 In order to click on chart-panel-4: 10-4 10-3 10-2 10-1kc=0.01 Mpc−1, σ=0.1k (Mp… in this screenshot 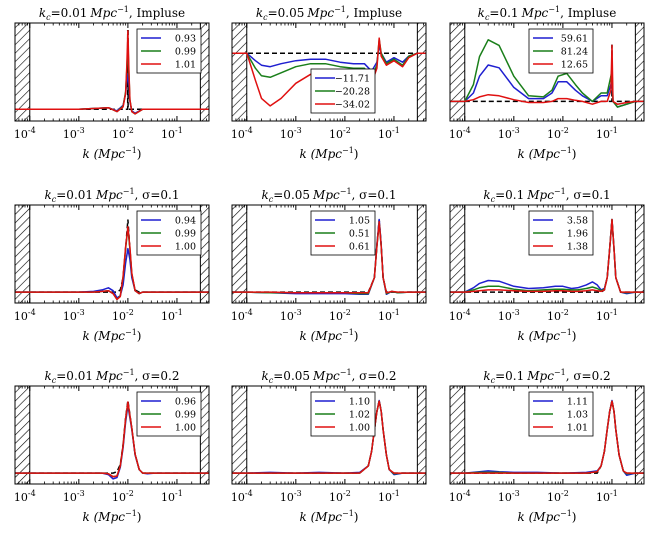, I will do `click(112, 265)`.